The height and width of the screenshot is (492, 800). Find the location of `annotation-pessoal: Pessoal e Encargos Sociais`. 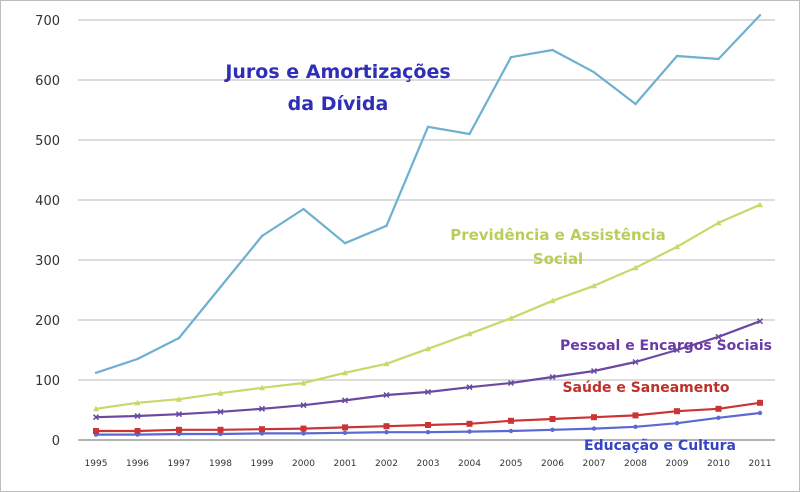

annotation-pessoal: Pessoal e Encargos Sociais is located at coordinates (666, 346).